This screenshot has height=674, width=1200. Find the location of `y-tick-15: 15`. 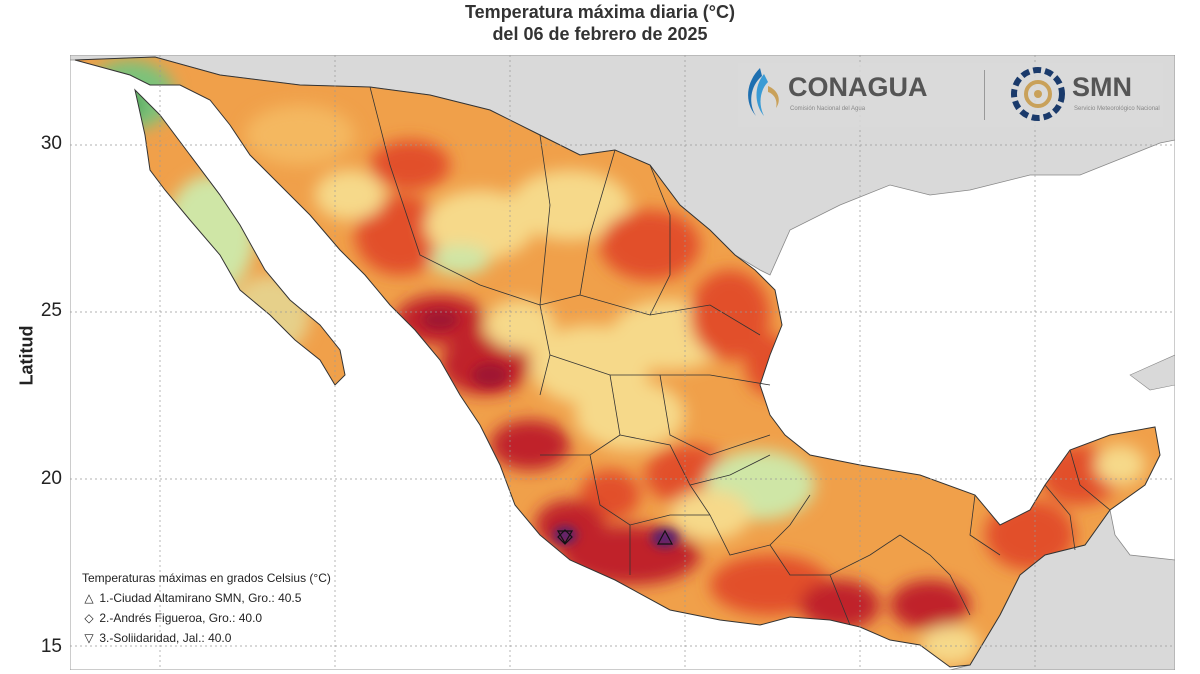

y-tick-15: 15 is located at coordinates (51, 646).